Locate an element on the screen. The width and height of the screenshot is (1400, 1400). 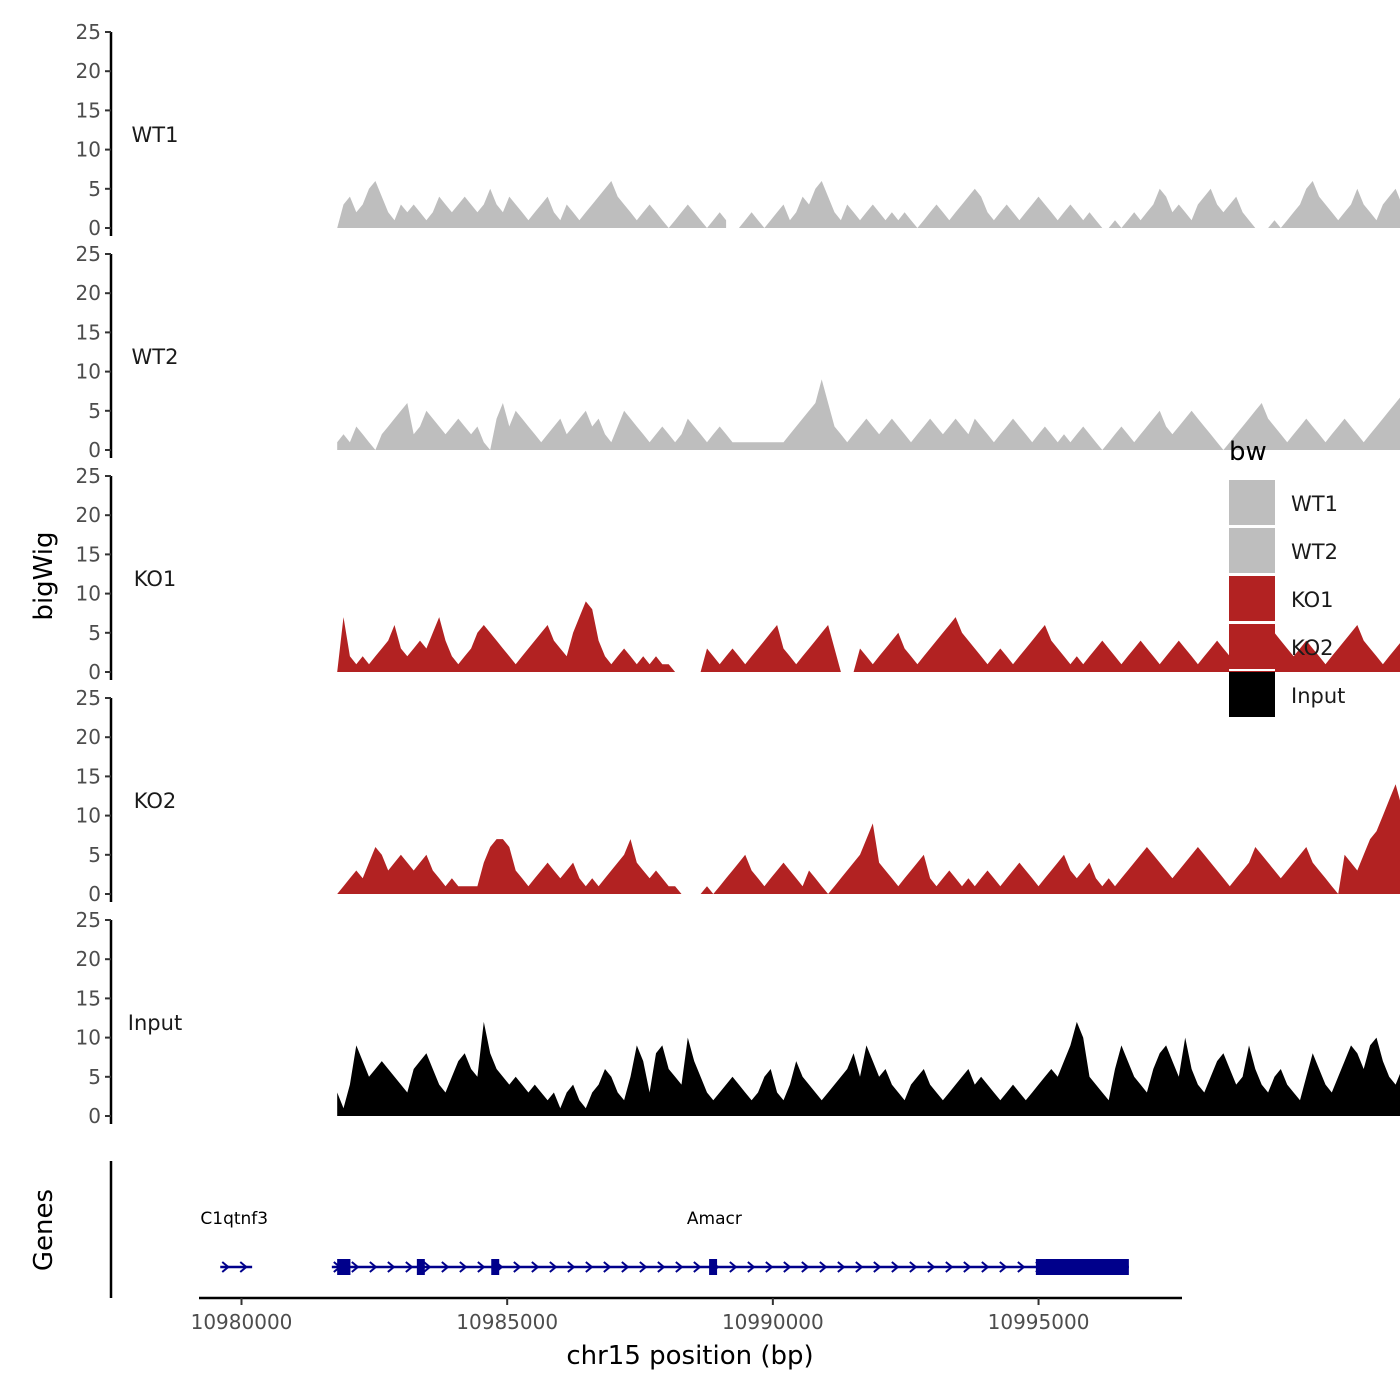
legend: bw WT1 WT2 KO1 KO2 Input is located at coordinates (1287, 578).